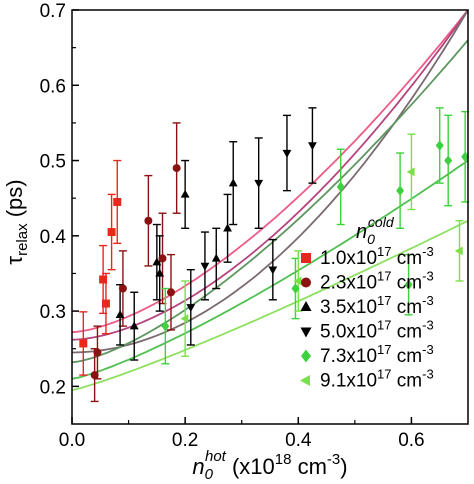 The height and width of the screenshot is (484, 474). Describe the element at coordinates (283, 459) in the screenshot. I see `x-label-exp: 18` at that location.